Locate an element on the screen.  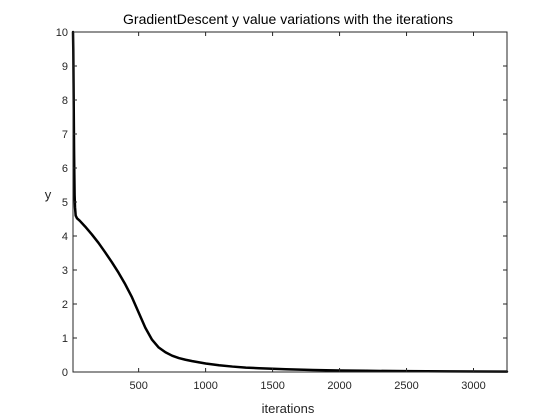
x-tick-label: 1000 is located at coordinates (205, 386).